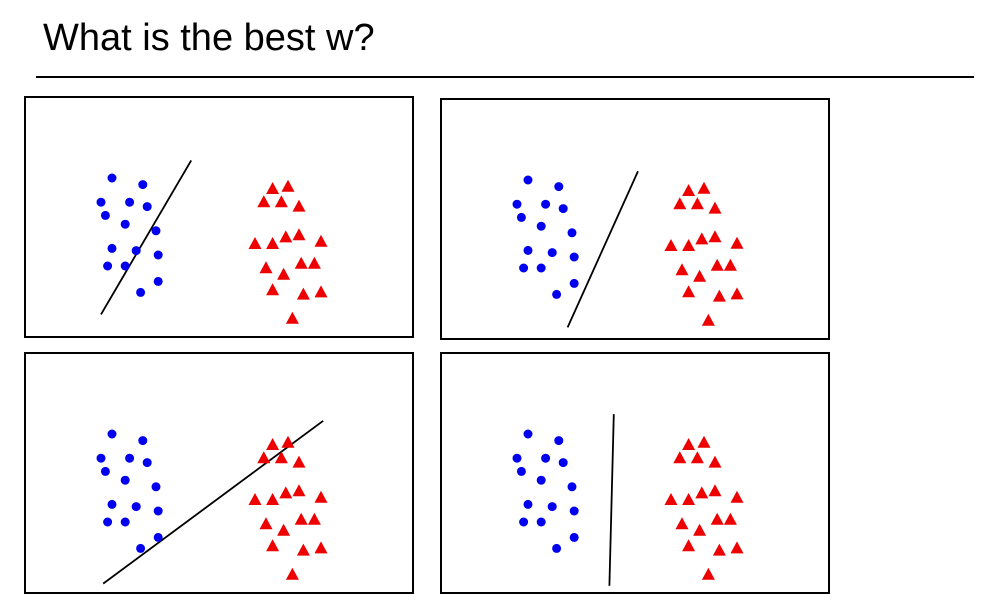 The height and width of the screenshot is (610, 984). I want to click on title-divider, so click(505, 77).